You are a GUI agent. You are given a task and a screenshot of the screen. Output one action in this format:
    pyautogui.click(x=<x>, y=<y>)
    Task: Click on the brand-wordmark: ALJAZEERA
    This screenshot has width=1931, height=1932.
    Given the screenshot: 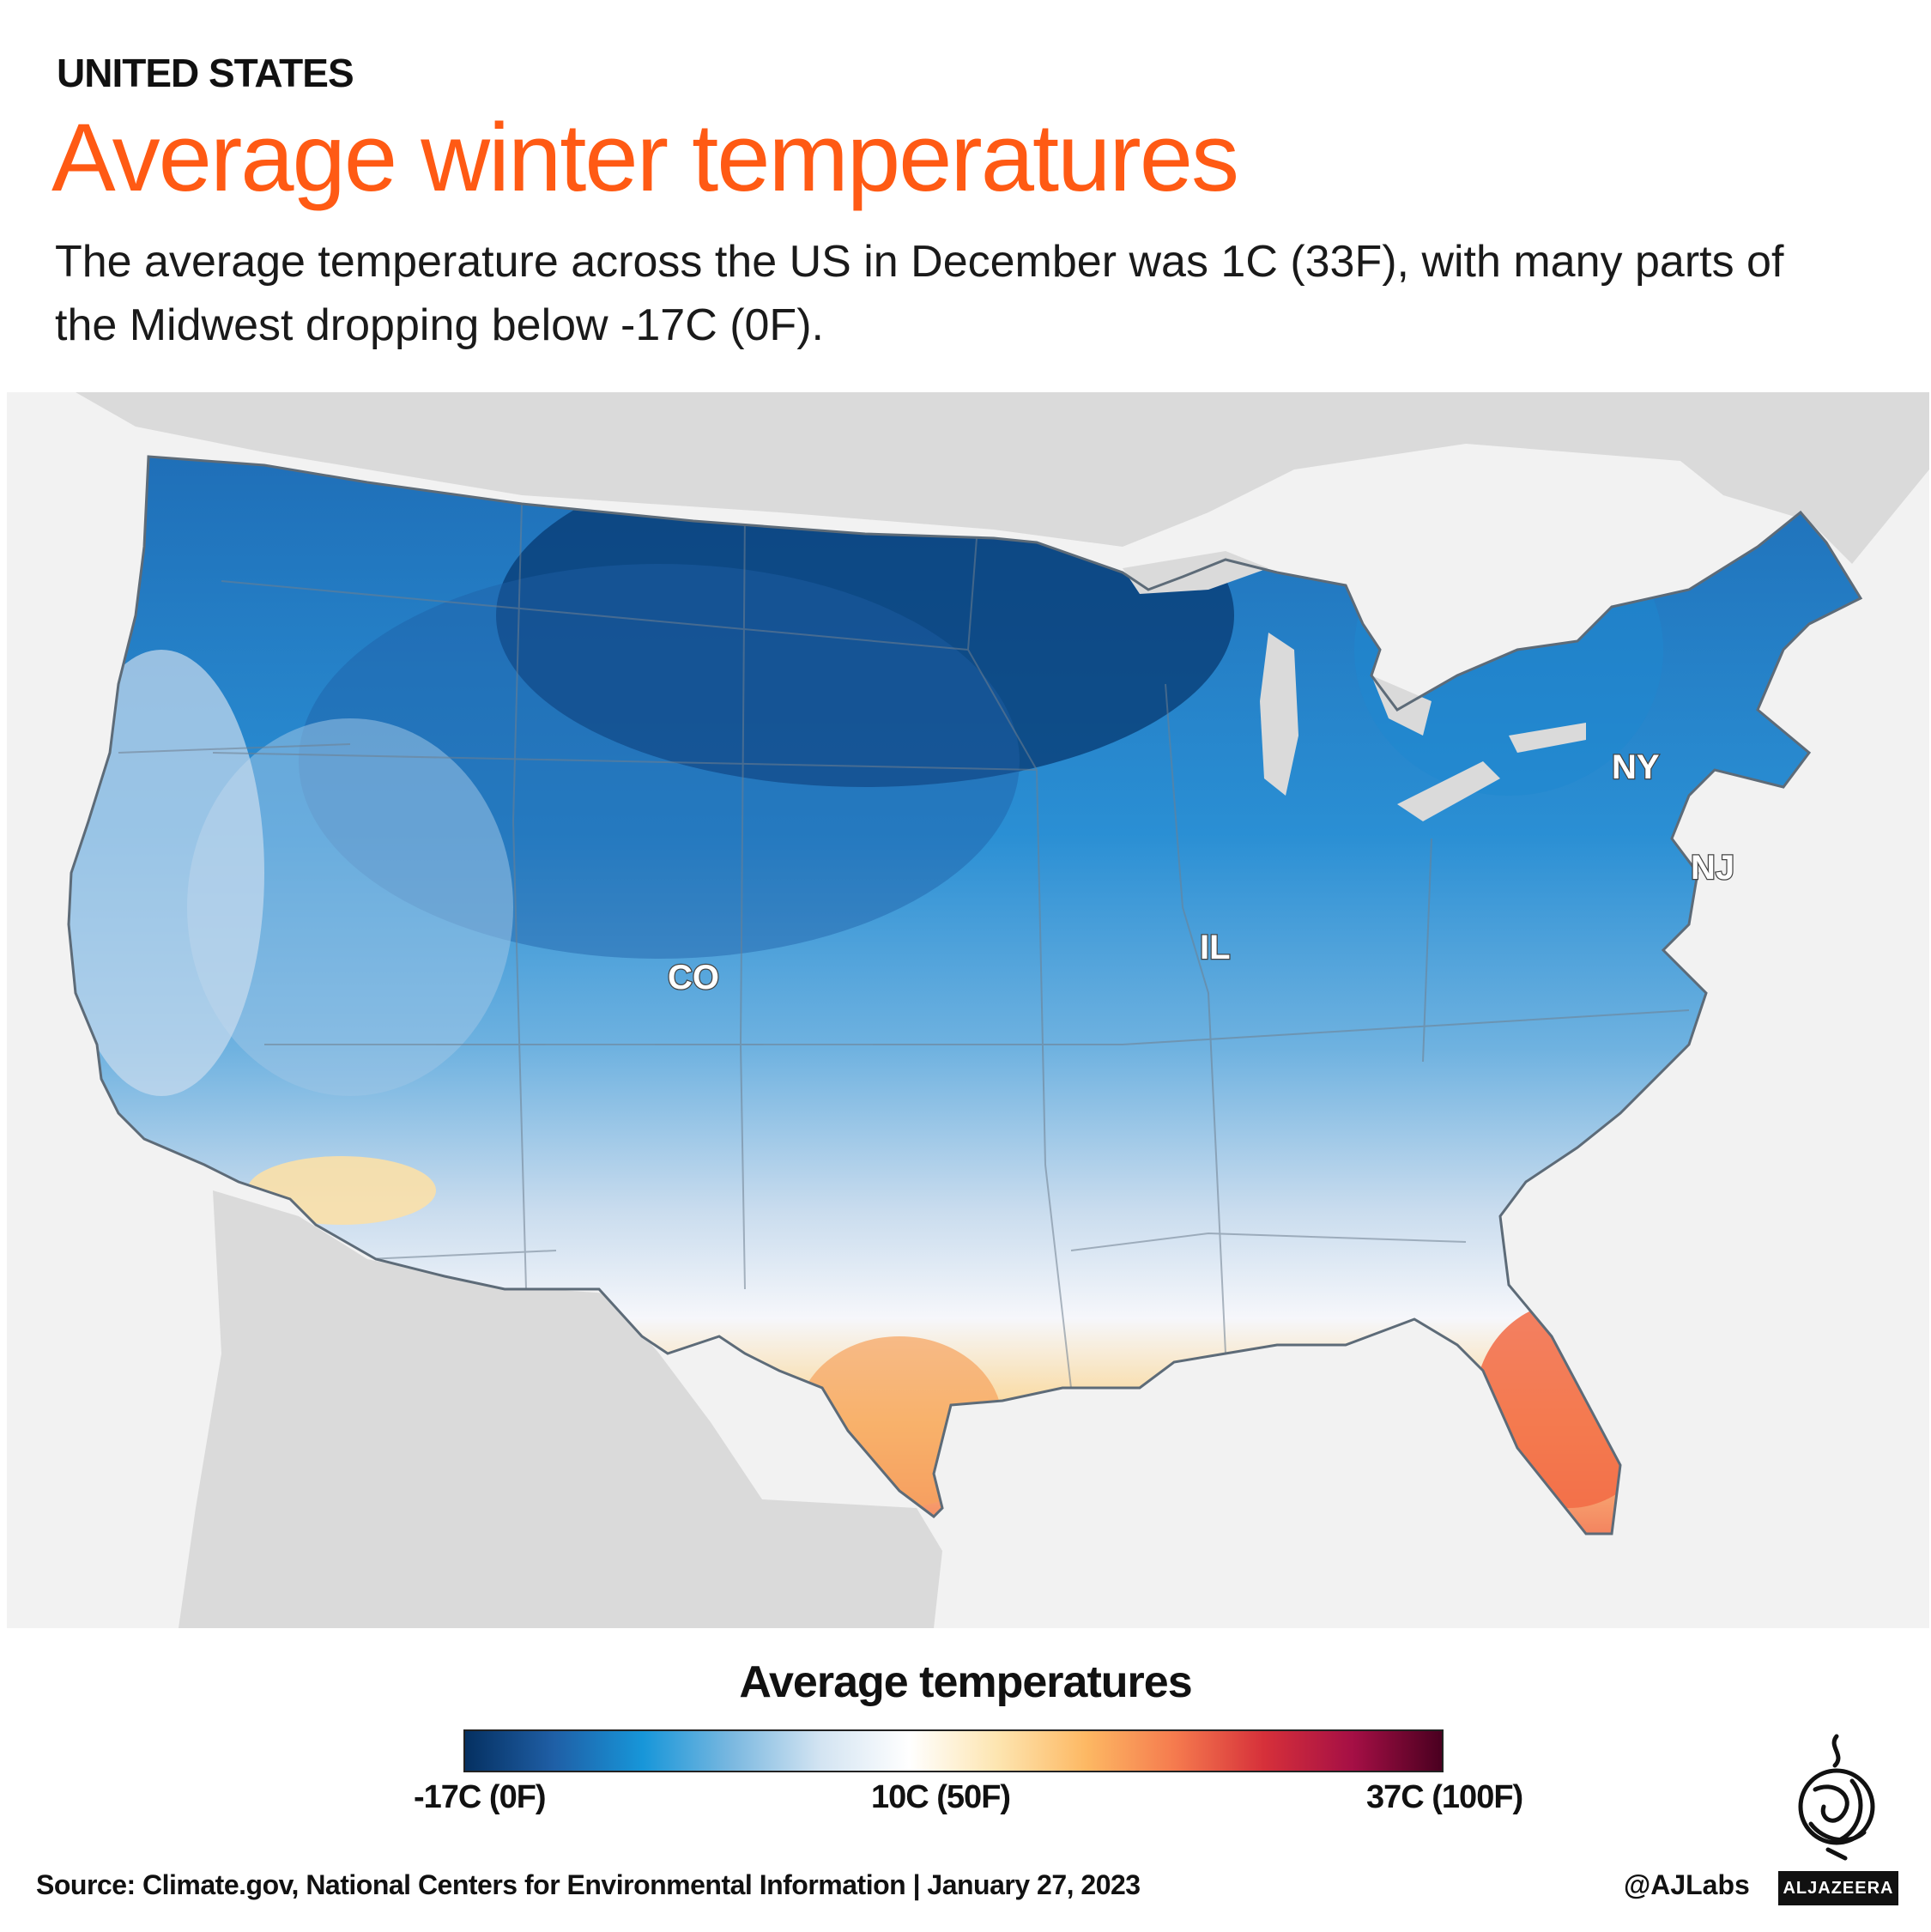 What is the action you would take?
    pyautogui.click(x=1838, y=1888)
    